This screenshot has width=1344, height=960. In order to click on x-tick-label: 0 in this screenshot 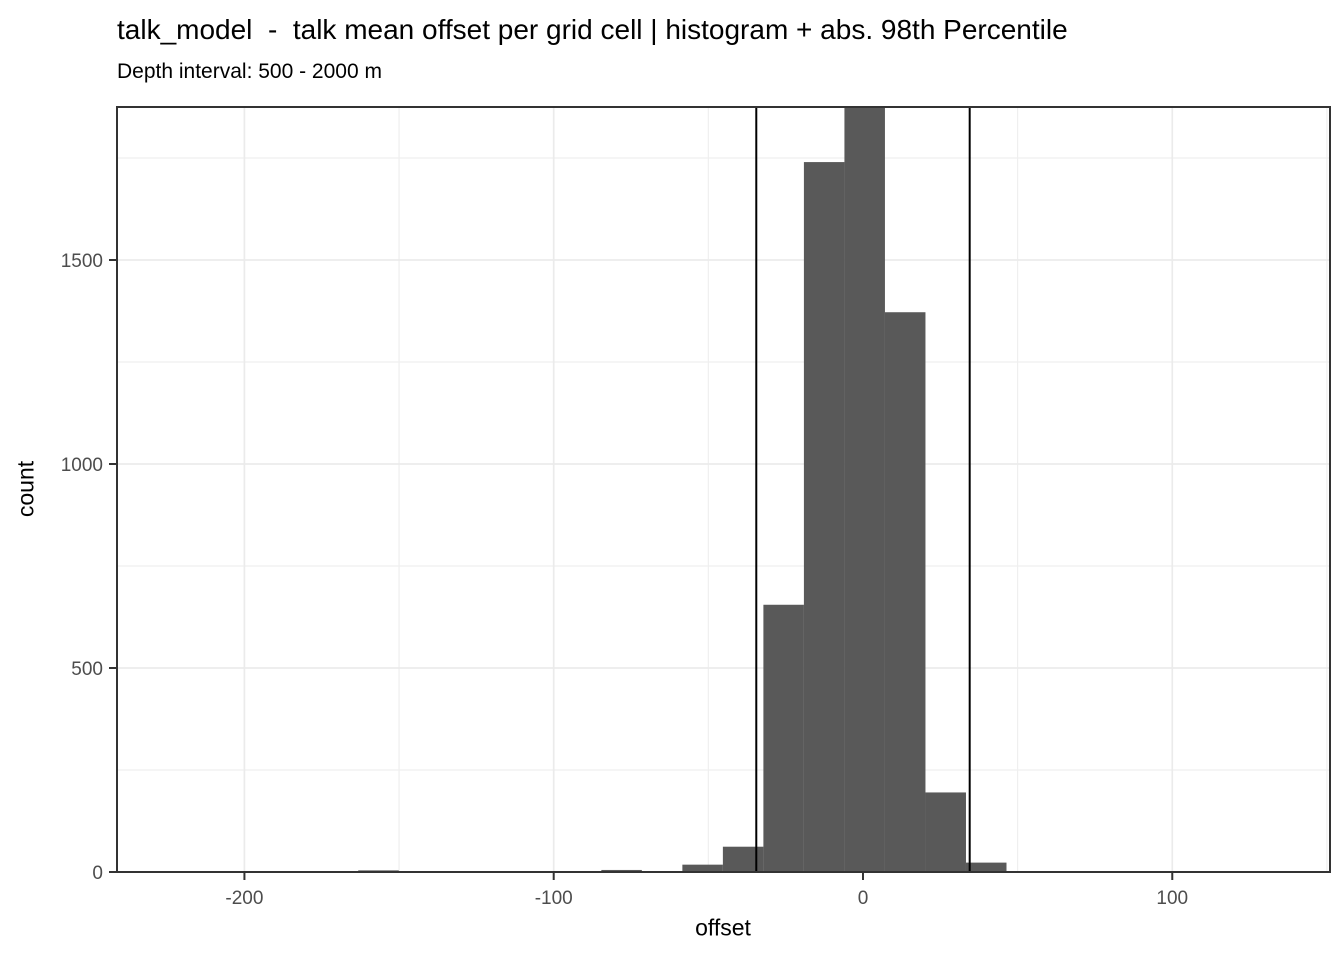, I will do `click(863, 898)`.